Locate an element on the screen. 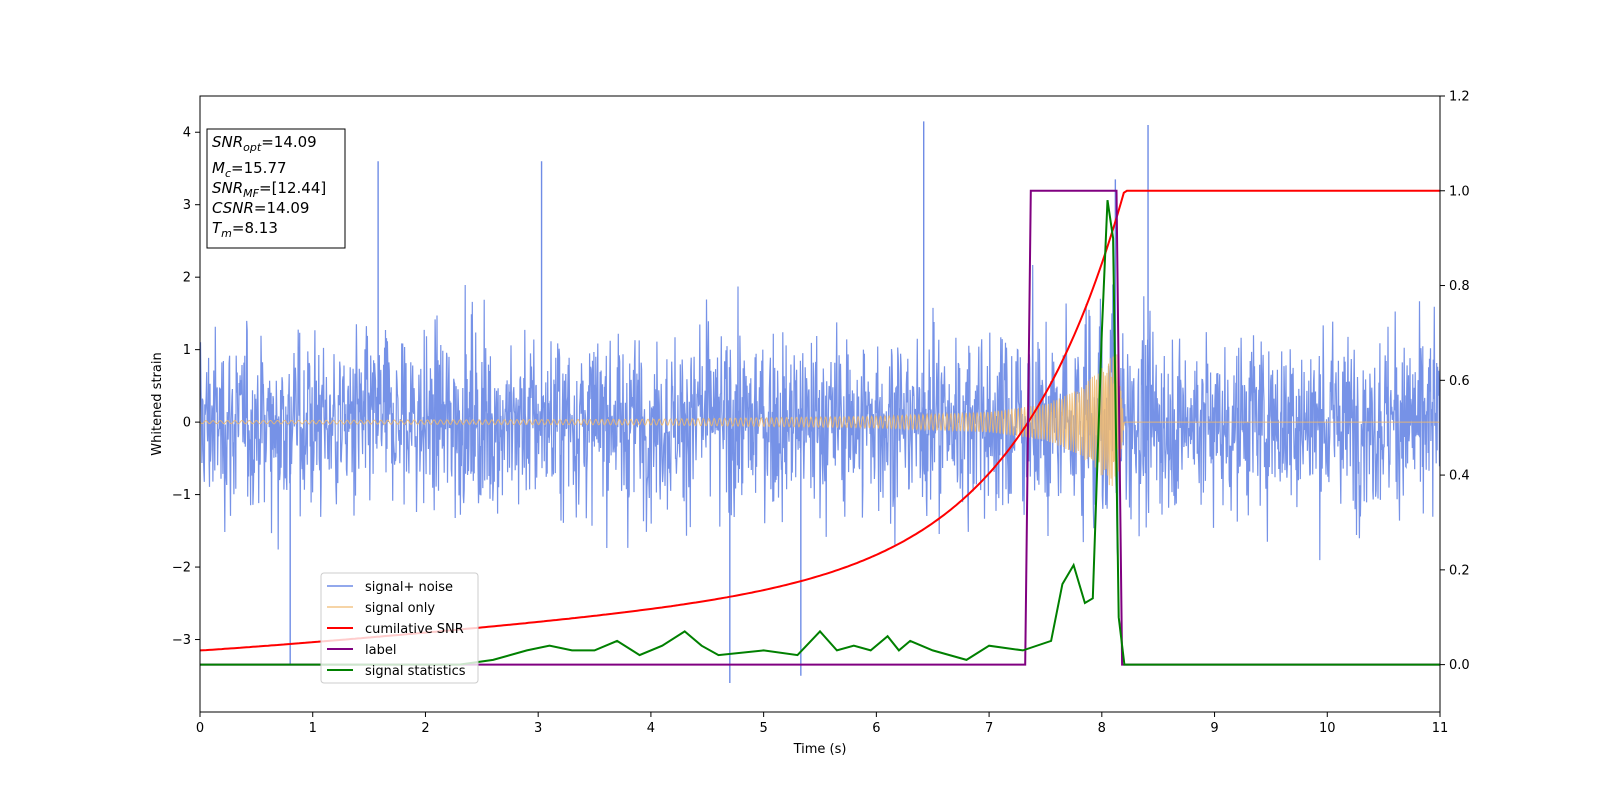  annotation-subscript: c is located at coordinates (228, 173).